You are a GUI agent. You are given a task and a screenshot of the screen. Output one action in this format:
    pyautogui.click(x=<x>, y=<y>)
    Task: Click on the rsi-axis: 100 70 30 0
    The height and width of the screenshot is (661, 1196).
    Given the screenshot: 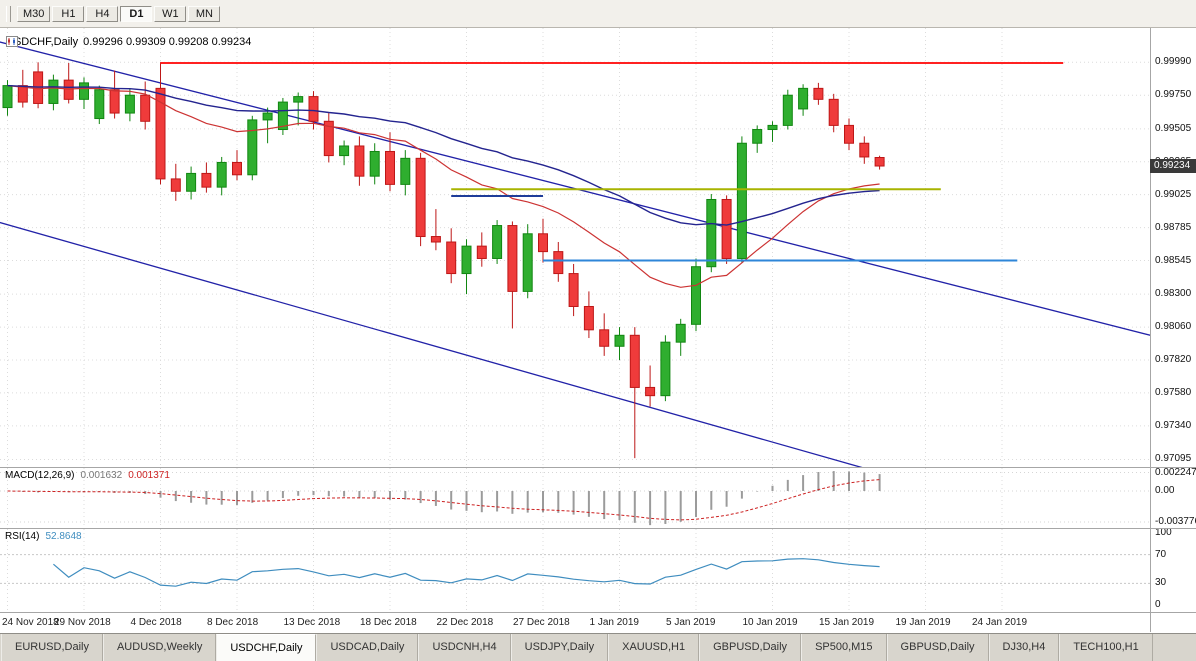 What is the action you would take?
    pyautogui.click(x=1173, y=569)
    